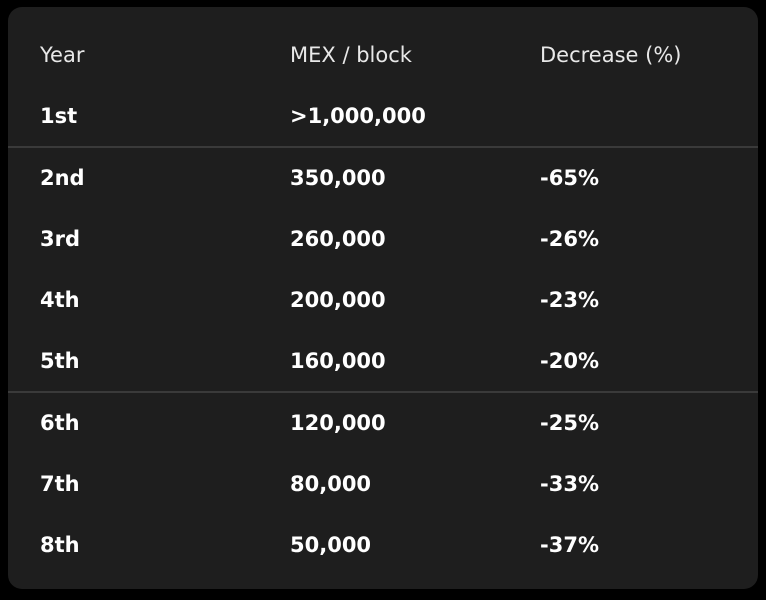 Image resolution: width=766 pixels, height=600 pixels. I want to click on table-row: 3rd 260,000 -26%, so click(383, 239).